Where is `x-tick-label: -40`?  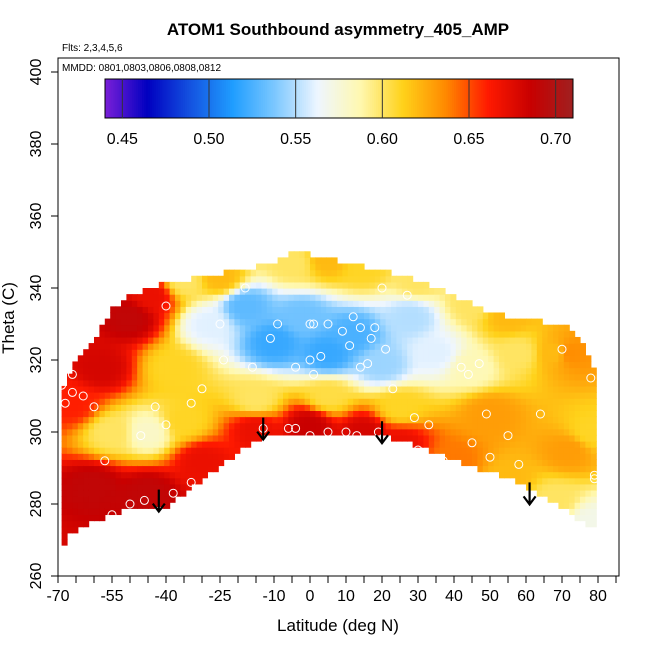
x-tick-label: -40 is located at coordinates (165, 596).